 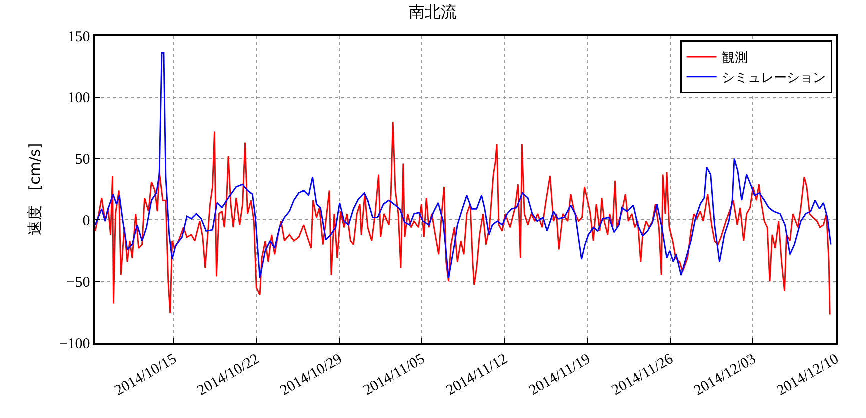 I want to click on y-tick-label: 0, so click(x=86, y=221).